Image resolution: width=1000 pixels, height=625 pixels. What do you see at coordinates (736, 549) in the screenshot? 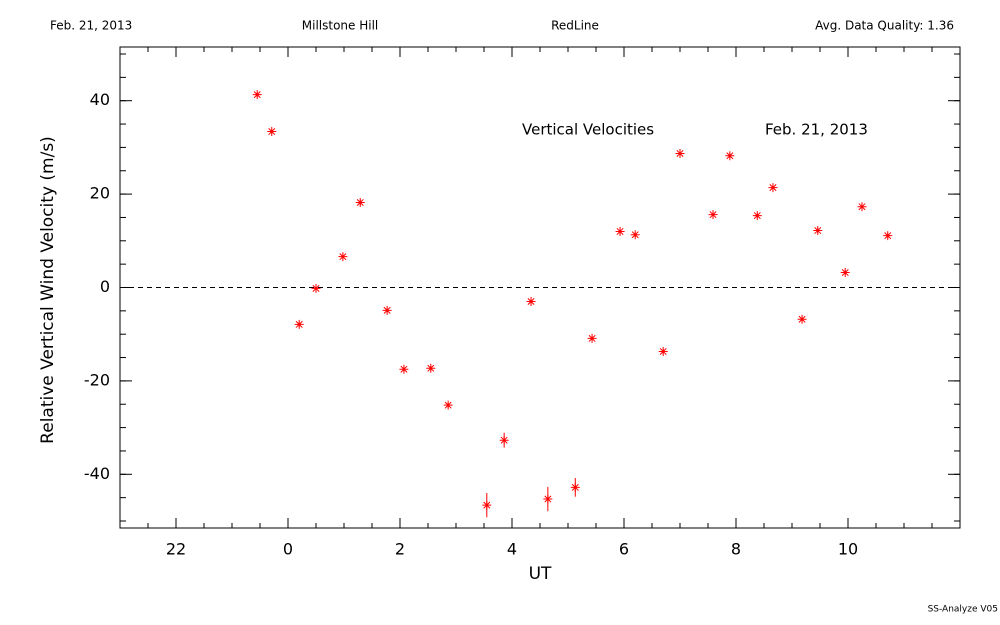
I see `x-tick-label: 8` at bounding box center [736, 549].